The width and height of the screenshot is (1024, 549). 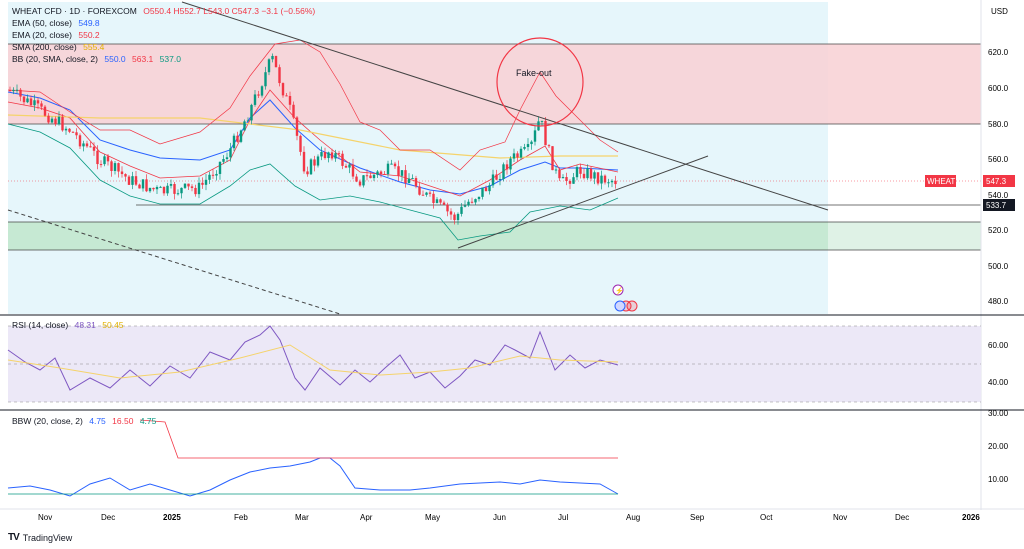 I want to click on level-price-badge, so click(x=999, y=205).